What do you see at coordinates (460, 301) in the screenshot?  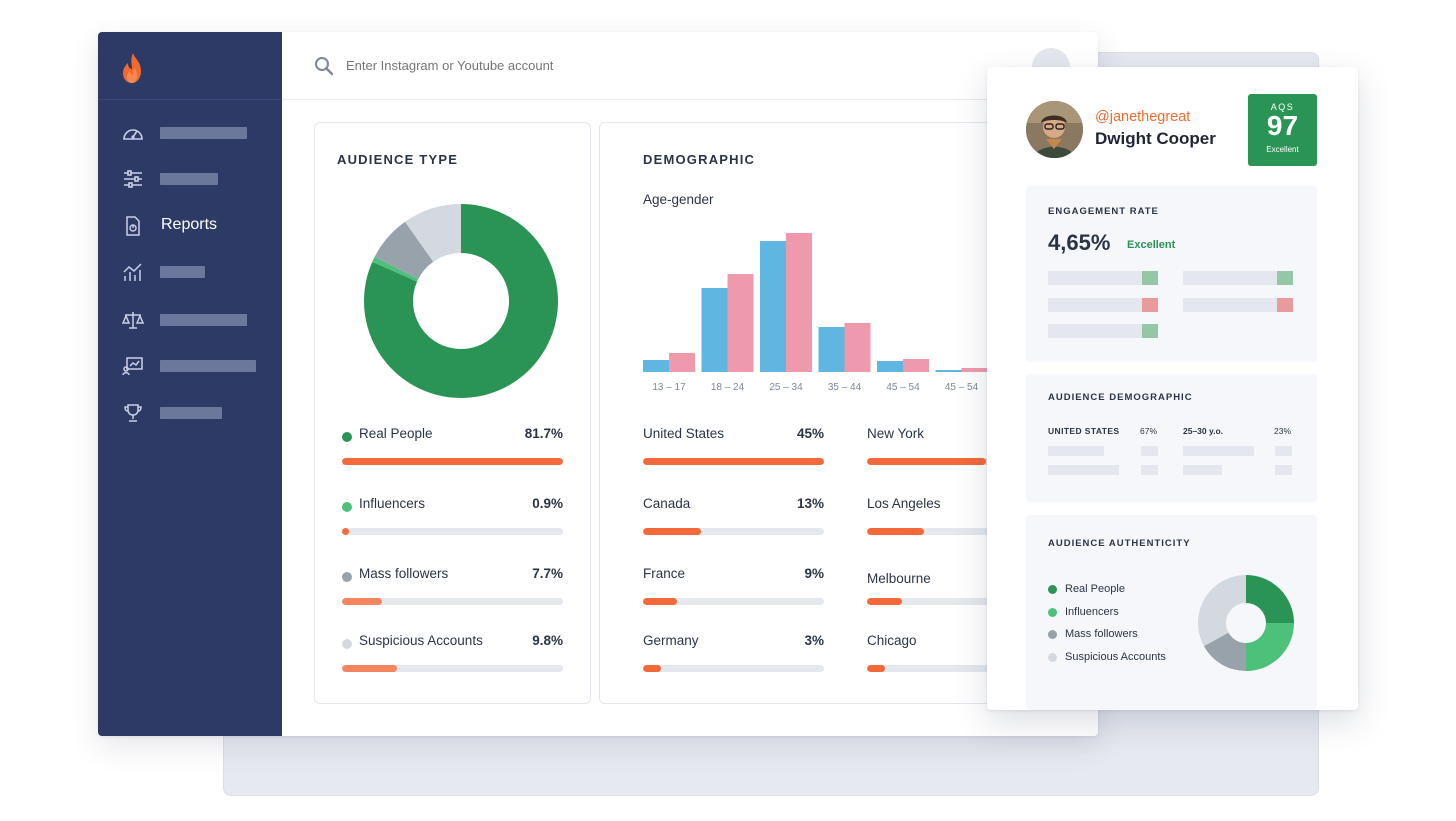 I see `audience-type-donut` at bounding box center [460, 301].